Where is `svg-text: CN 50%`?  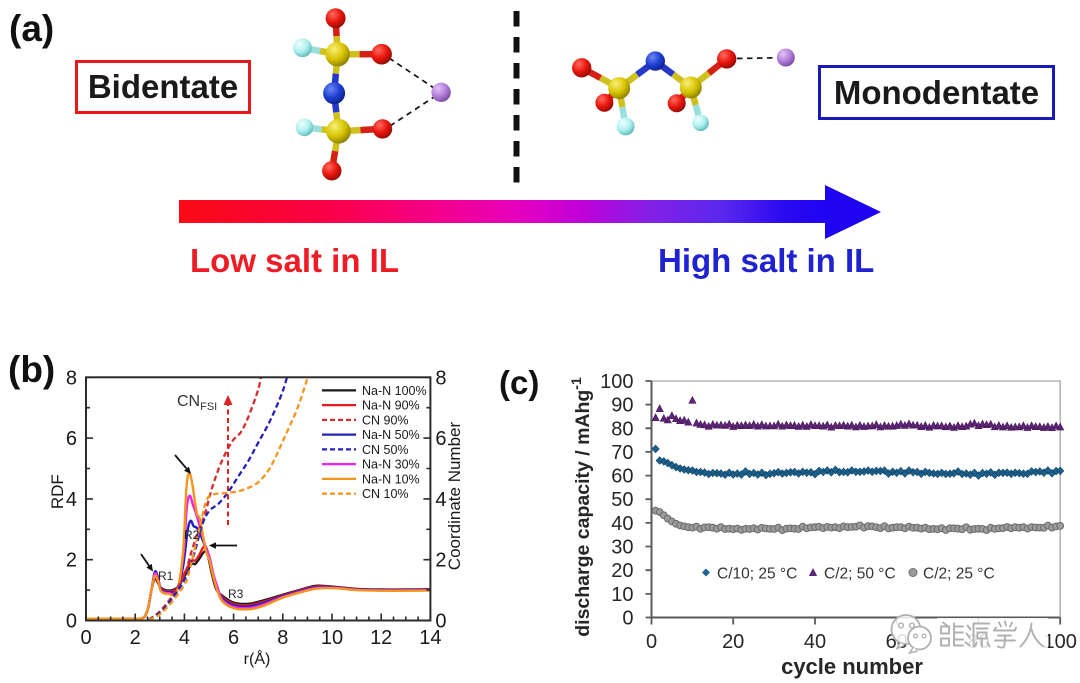 svg-text: CN 50% is located at coordinates (385, 450).